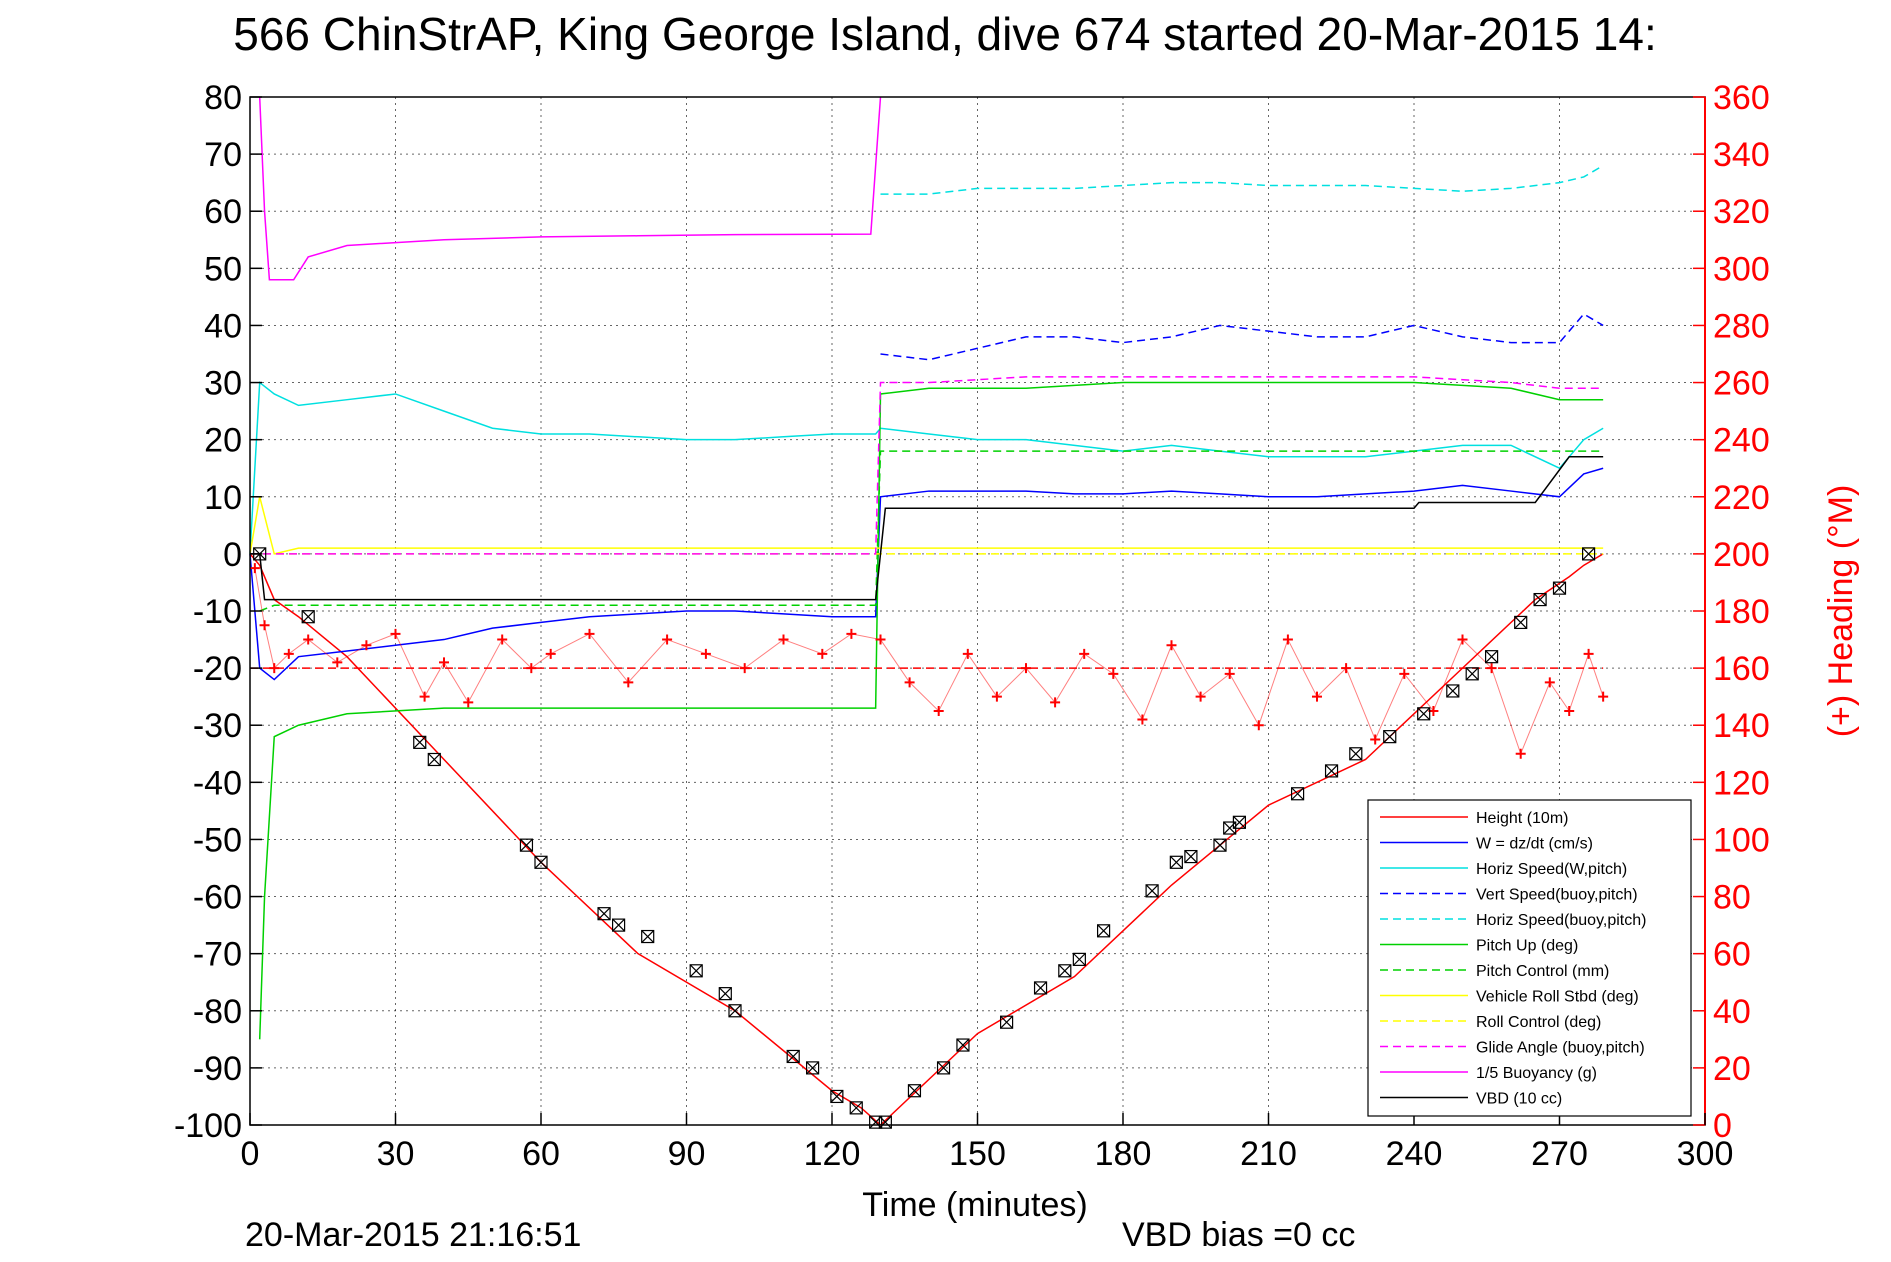  I want to click on series-glide-angle-buoy-pitch, so click(927, 465).